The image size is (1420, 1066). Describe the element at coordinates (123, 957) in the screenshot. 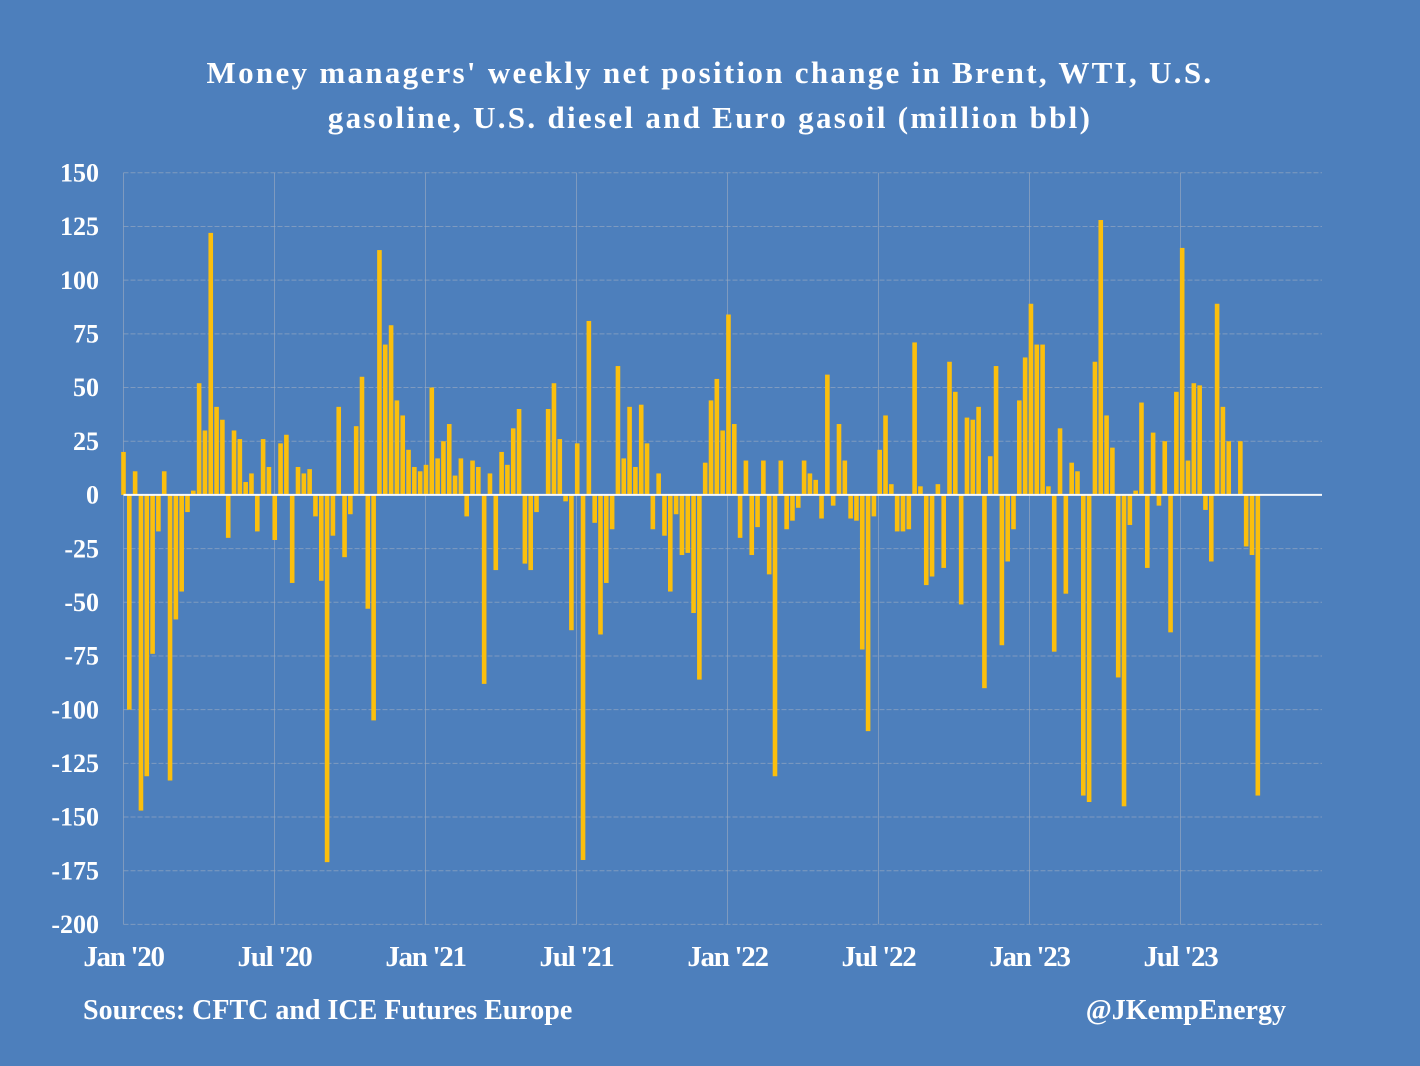

I see `svg-text: Jan '20` at that location.